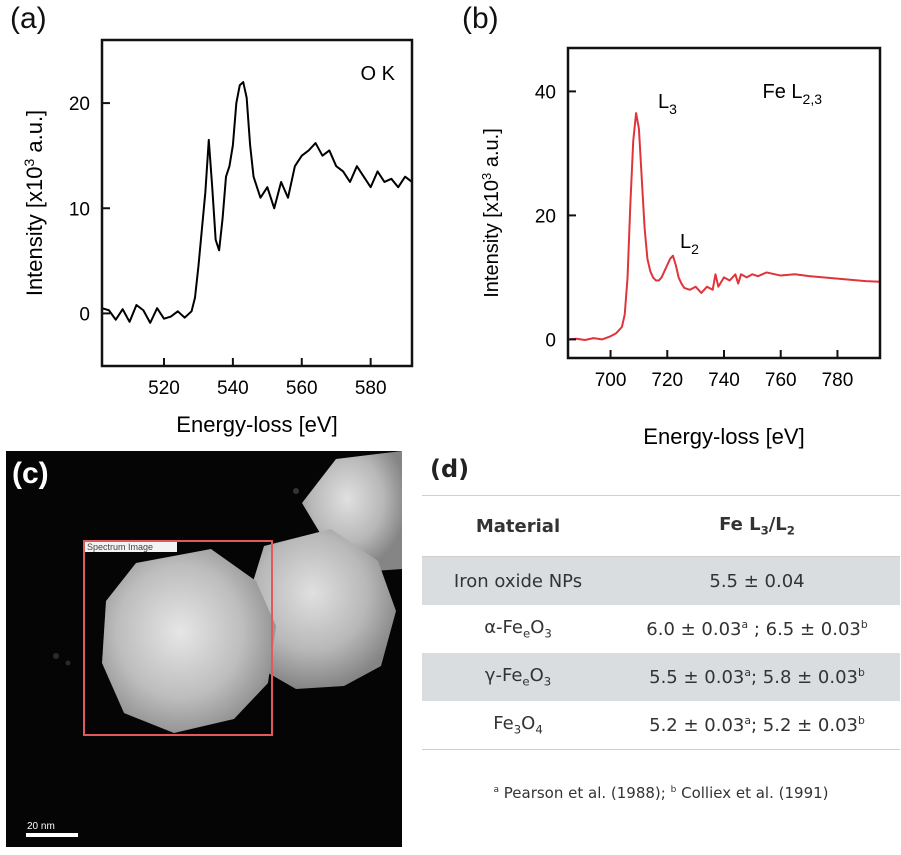 This screenshot has height=855, width=901. What do you see at coordinates (189, 641) in the screenshot?
I see `particle-center` at bounding box center [189, 641].